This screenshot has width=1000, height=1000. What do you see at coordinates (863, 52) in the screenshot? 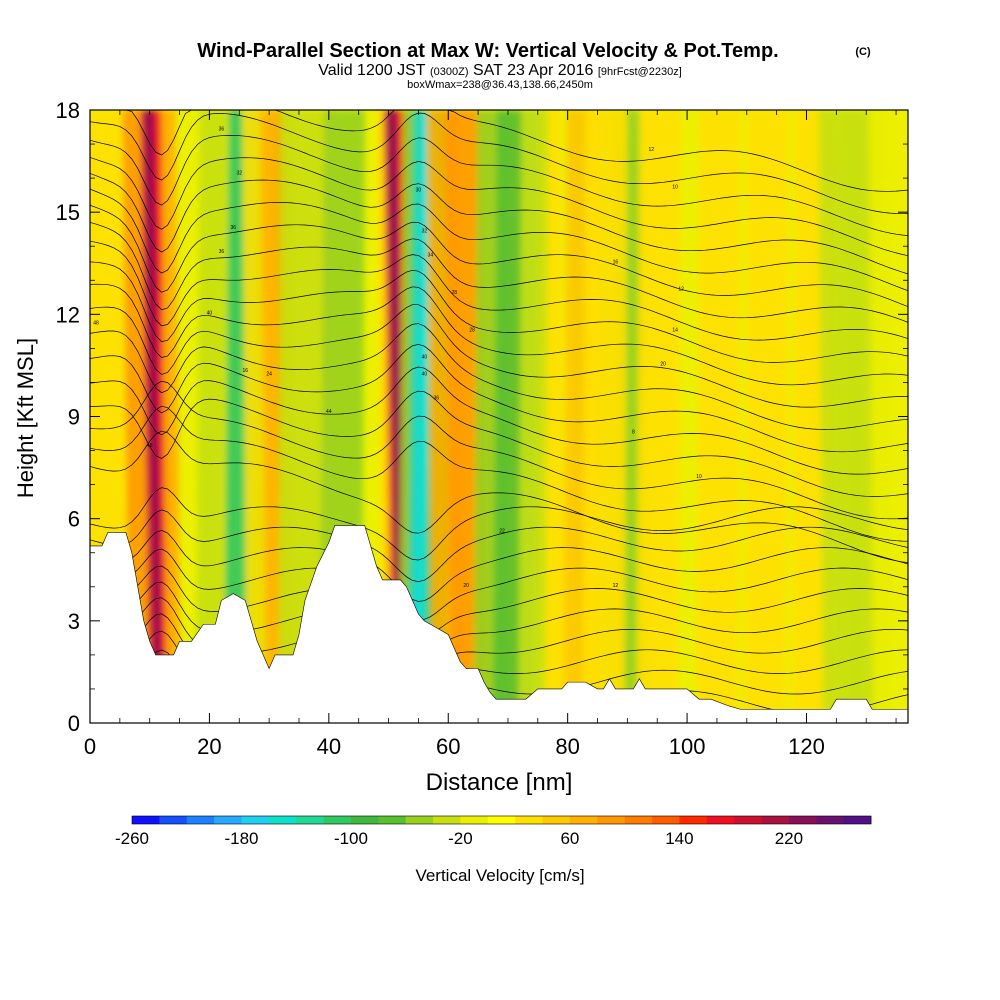
I see `chart-title-mark: (C)` at bounding box center [863, 52].